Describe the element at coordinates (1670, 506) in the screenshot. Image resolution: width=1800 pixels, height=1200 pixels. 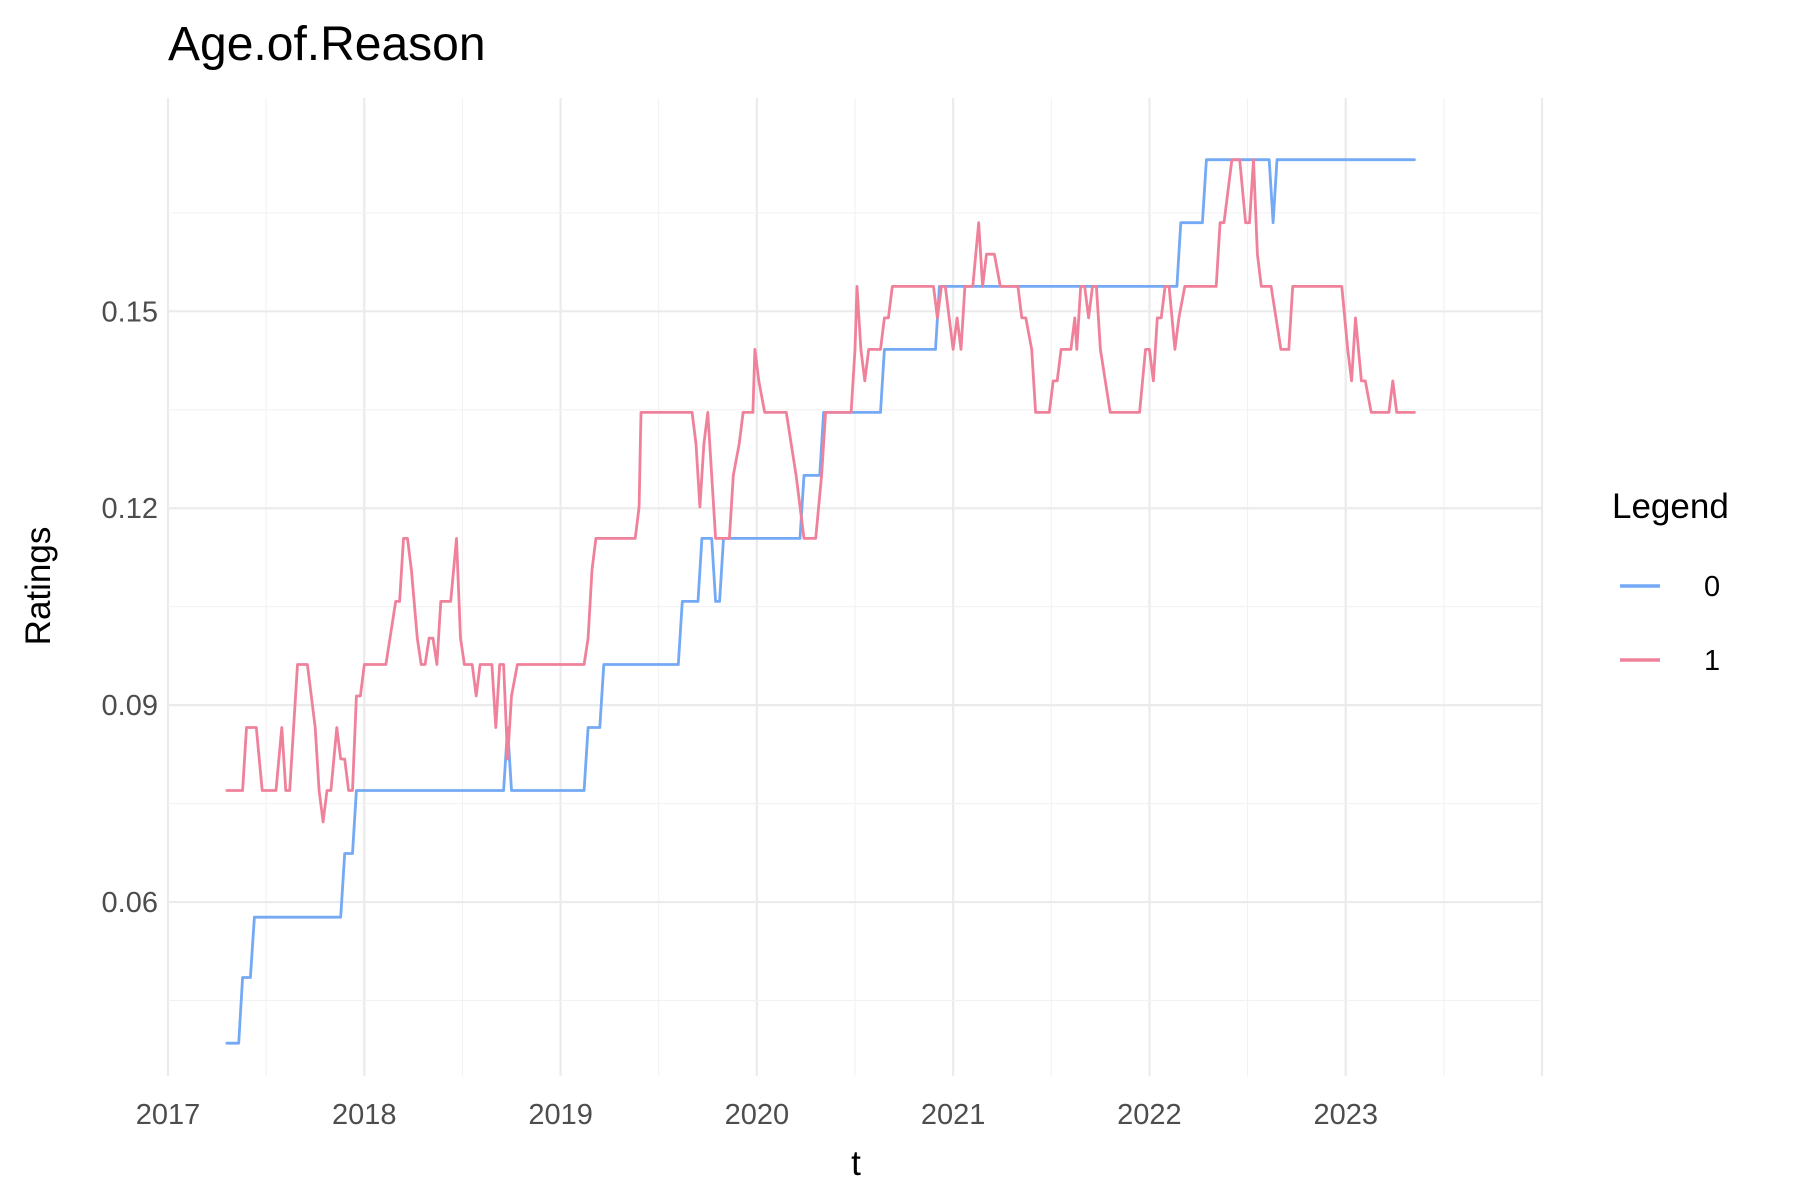
I see `legend-title: Legend` at that location.